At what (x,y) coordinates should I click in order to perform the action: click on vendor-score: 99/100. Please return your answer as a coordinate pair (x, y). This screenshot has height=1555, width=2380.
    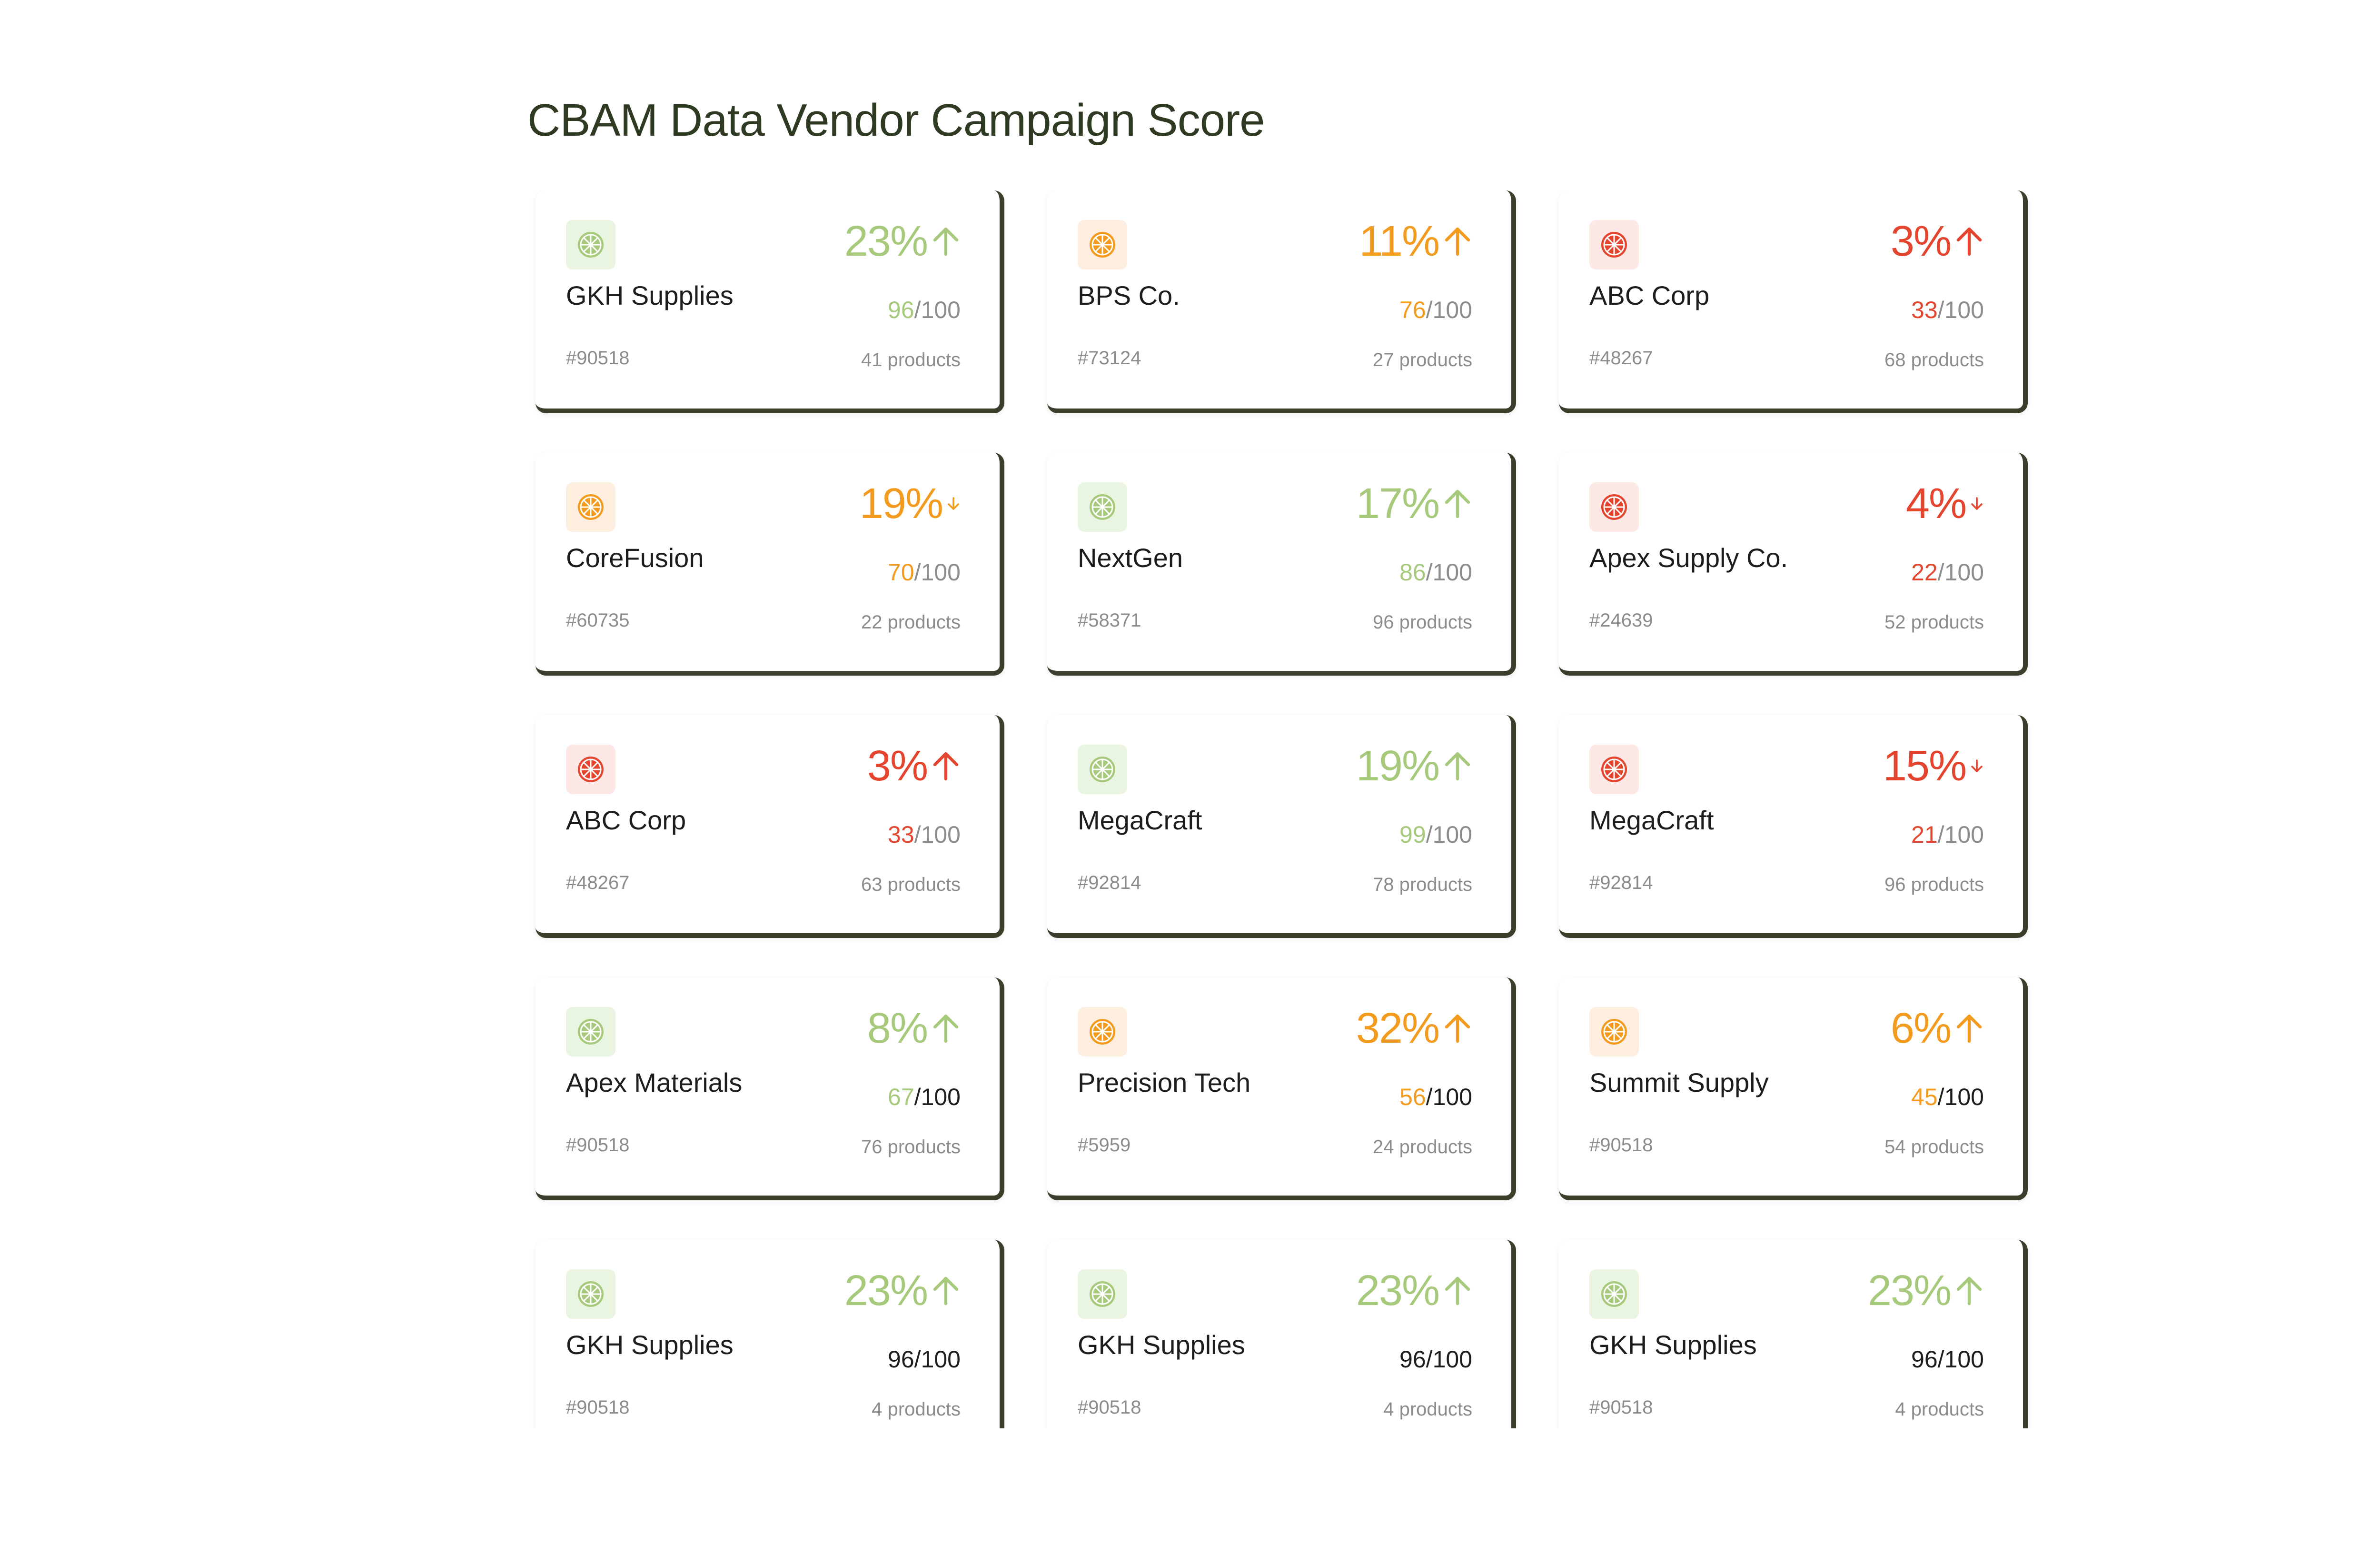
    Looking at the image, I should click on (1435, 835).